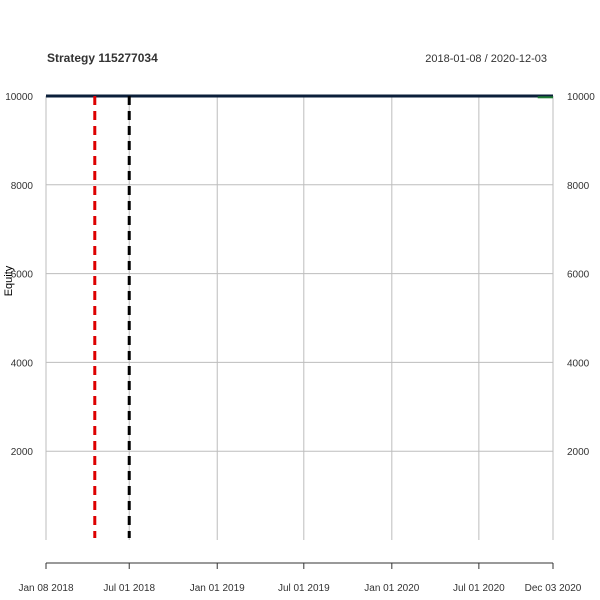 This screenshot has width=600, height=600. I want to click on x-tick-label: Jan 08 2018, so click(45, 588).